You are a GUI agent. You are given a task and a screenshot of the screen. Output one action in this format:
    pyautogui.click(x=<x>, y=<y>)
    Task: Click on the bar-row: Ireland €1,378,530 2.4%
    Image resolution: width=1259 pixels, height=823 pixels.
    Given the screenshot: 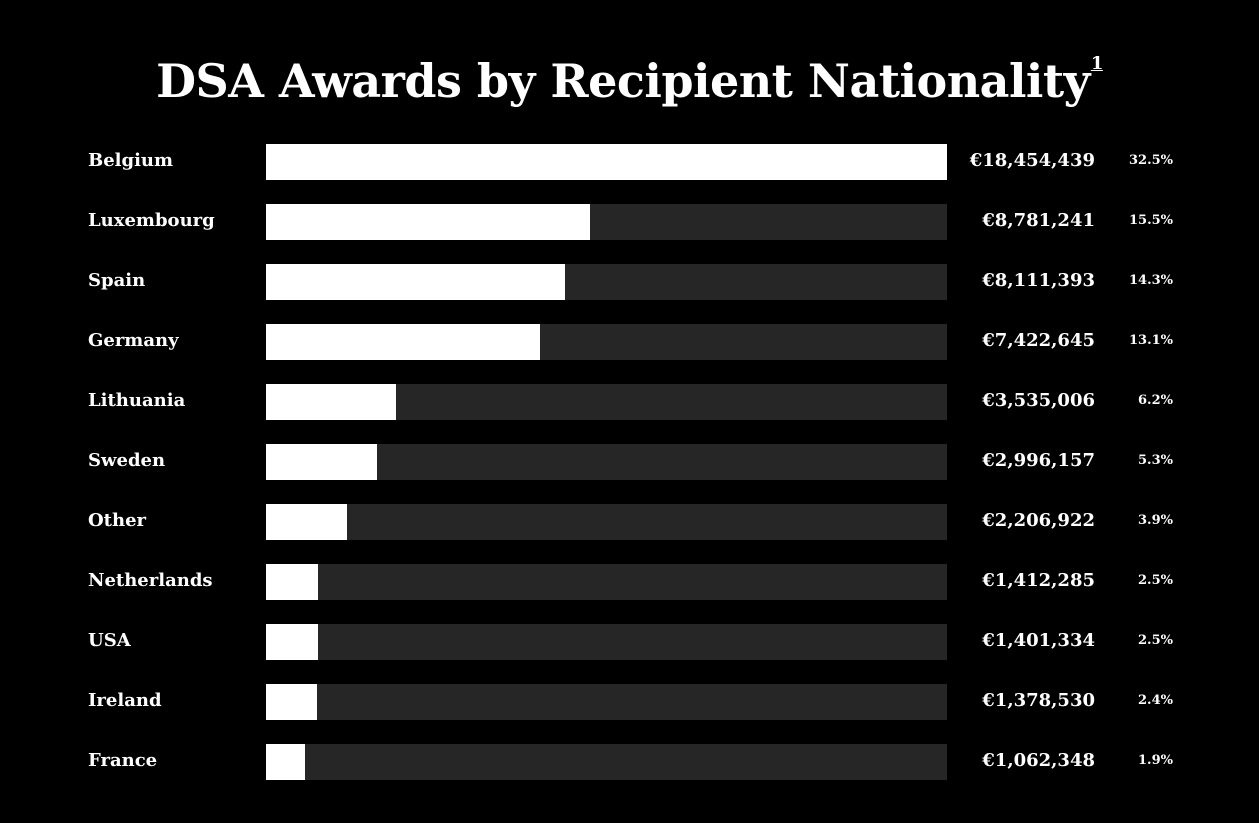 What is the action you would take?
    pyautogui.click(x=629, y=714)
    